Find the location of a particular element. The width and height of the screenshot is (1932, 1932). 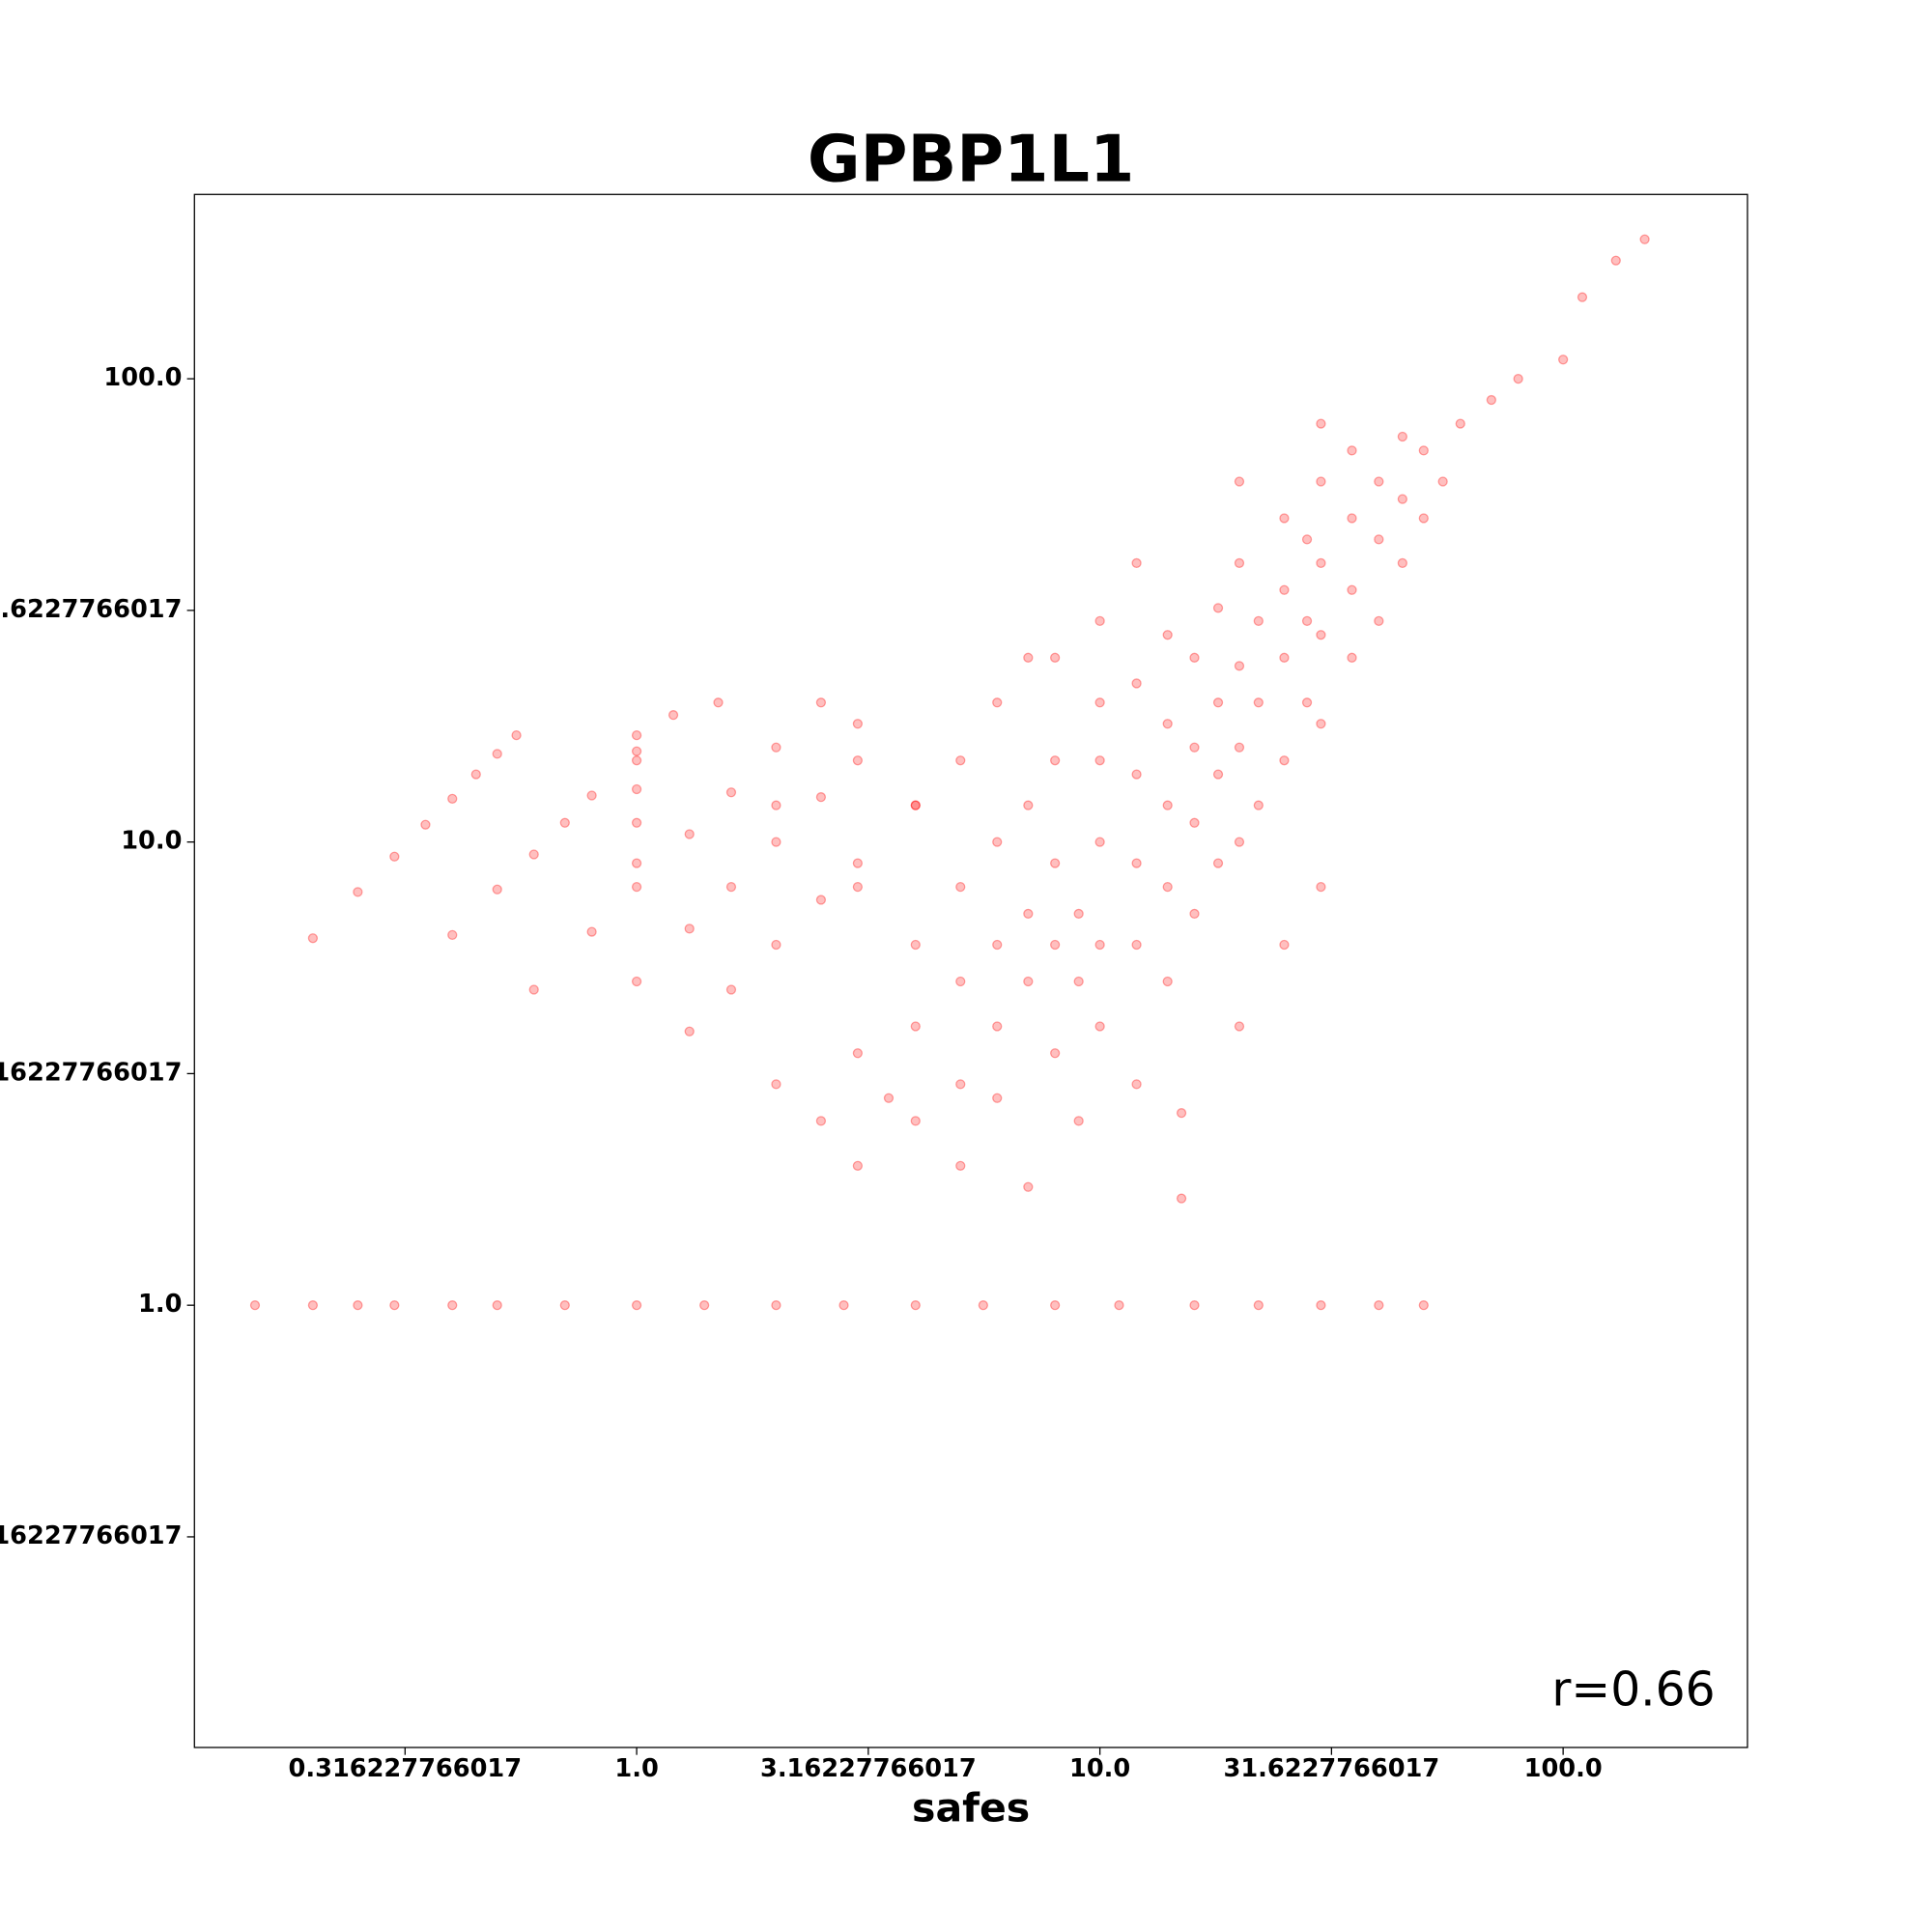

x-tick-label: 3.16227766017 is located at coordinates (868, 1768).